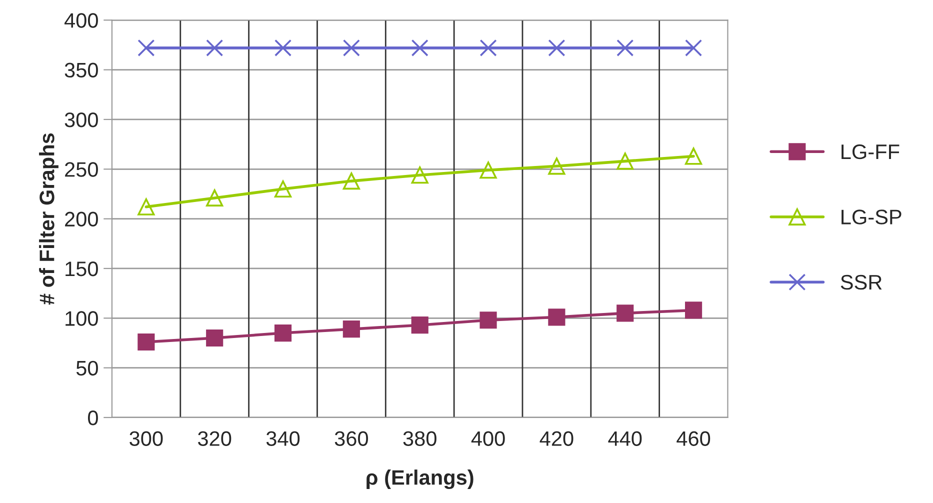 The image size is (933, 503). Describe the element at coordinates (81, 70) in the screenshot. I see `y-tick-label: 350` at that location.